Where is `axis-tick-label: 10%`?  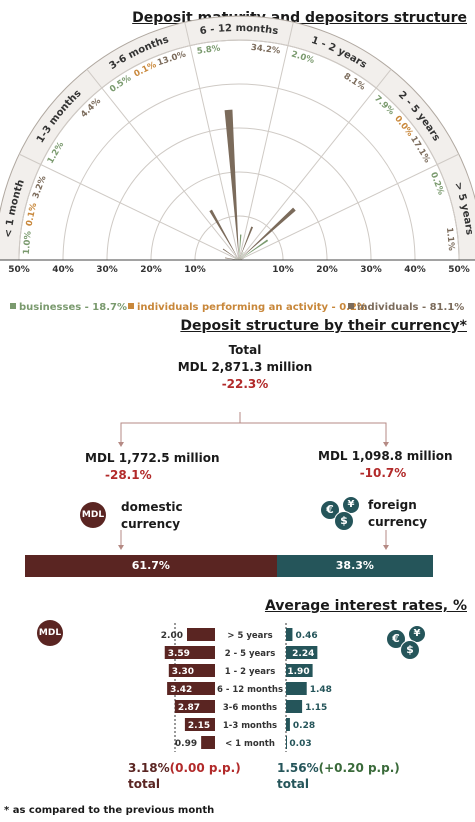 axis-tick-label: 10% is located at coordinates (283, 270).